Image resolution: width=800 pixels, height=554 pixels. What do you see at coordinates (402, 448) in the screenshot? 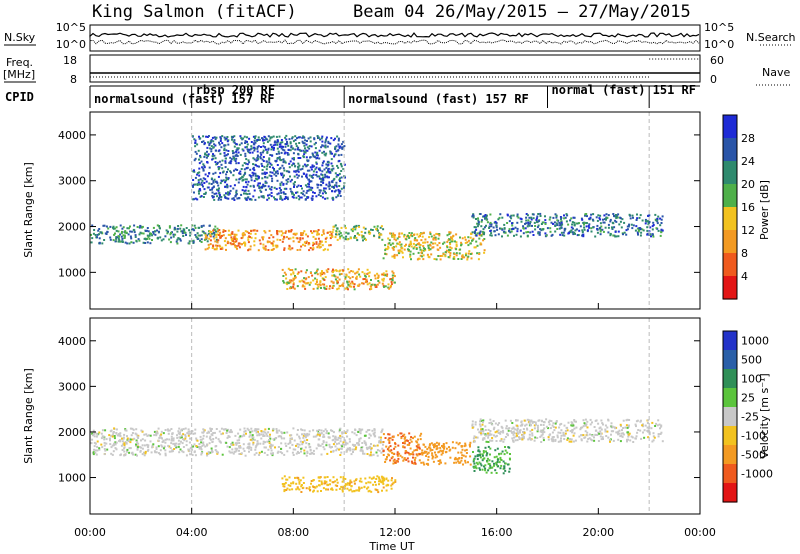
I see `echo-region` at bounding box center [402, 448].